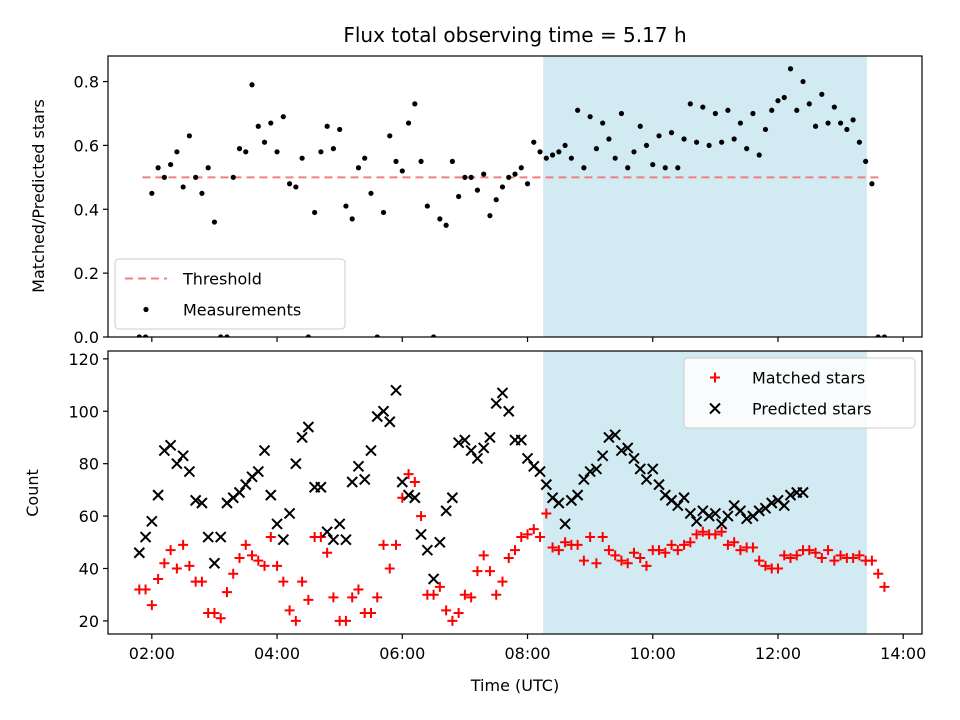 This screenshot has height=720, width=960. Describe the element at coordinates (89, 568) in the screenshot. I see `bottom-y-tick-label: 40` at that location.